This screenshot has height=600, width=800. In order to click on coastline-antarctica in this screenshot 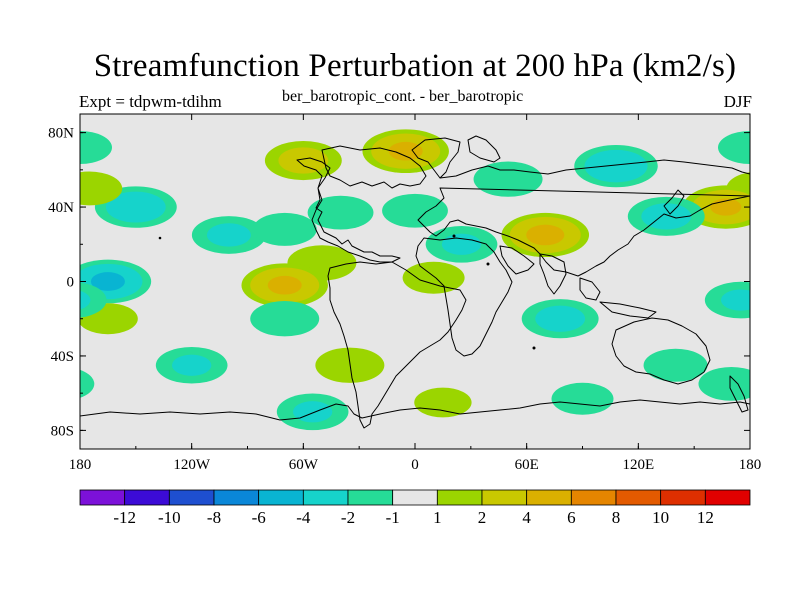, I will do `click(415, 410)`.